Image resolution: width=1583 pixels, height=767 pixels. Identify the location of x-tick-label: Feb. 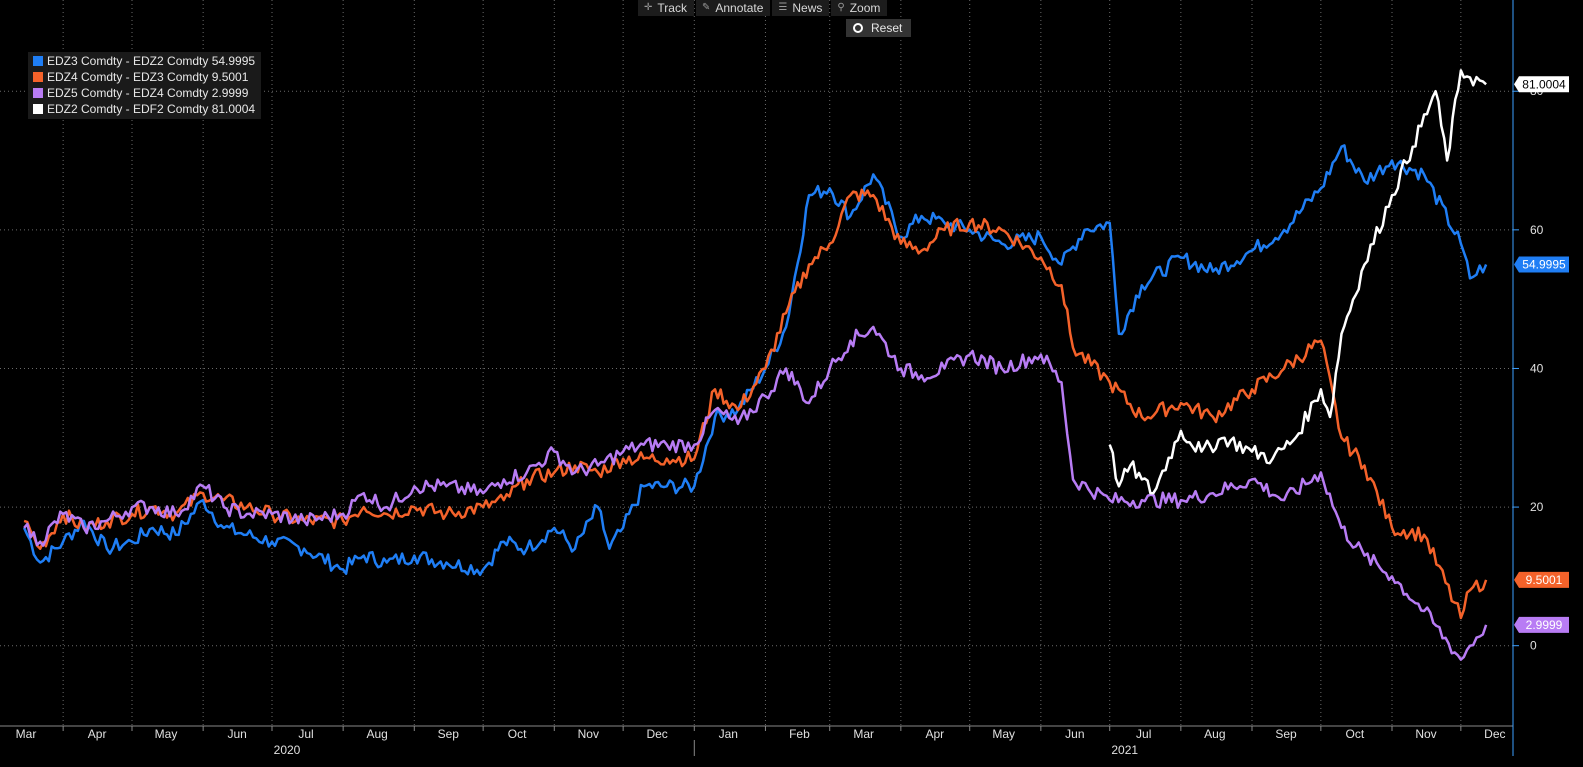
(799, 734).